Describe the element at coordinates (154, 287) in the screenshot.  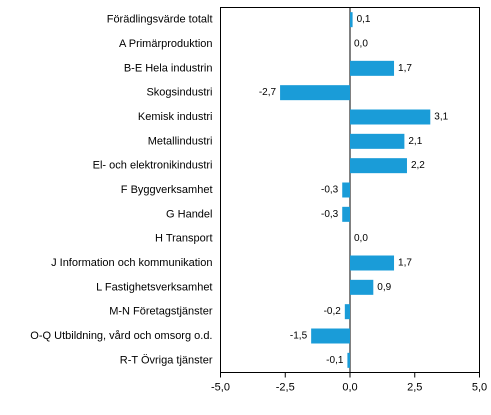
I see `category-label: L Fastighetsverksamhet` at that location.